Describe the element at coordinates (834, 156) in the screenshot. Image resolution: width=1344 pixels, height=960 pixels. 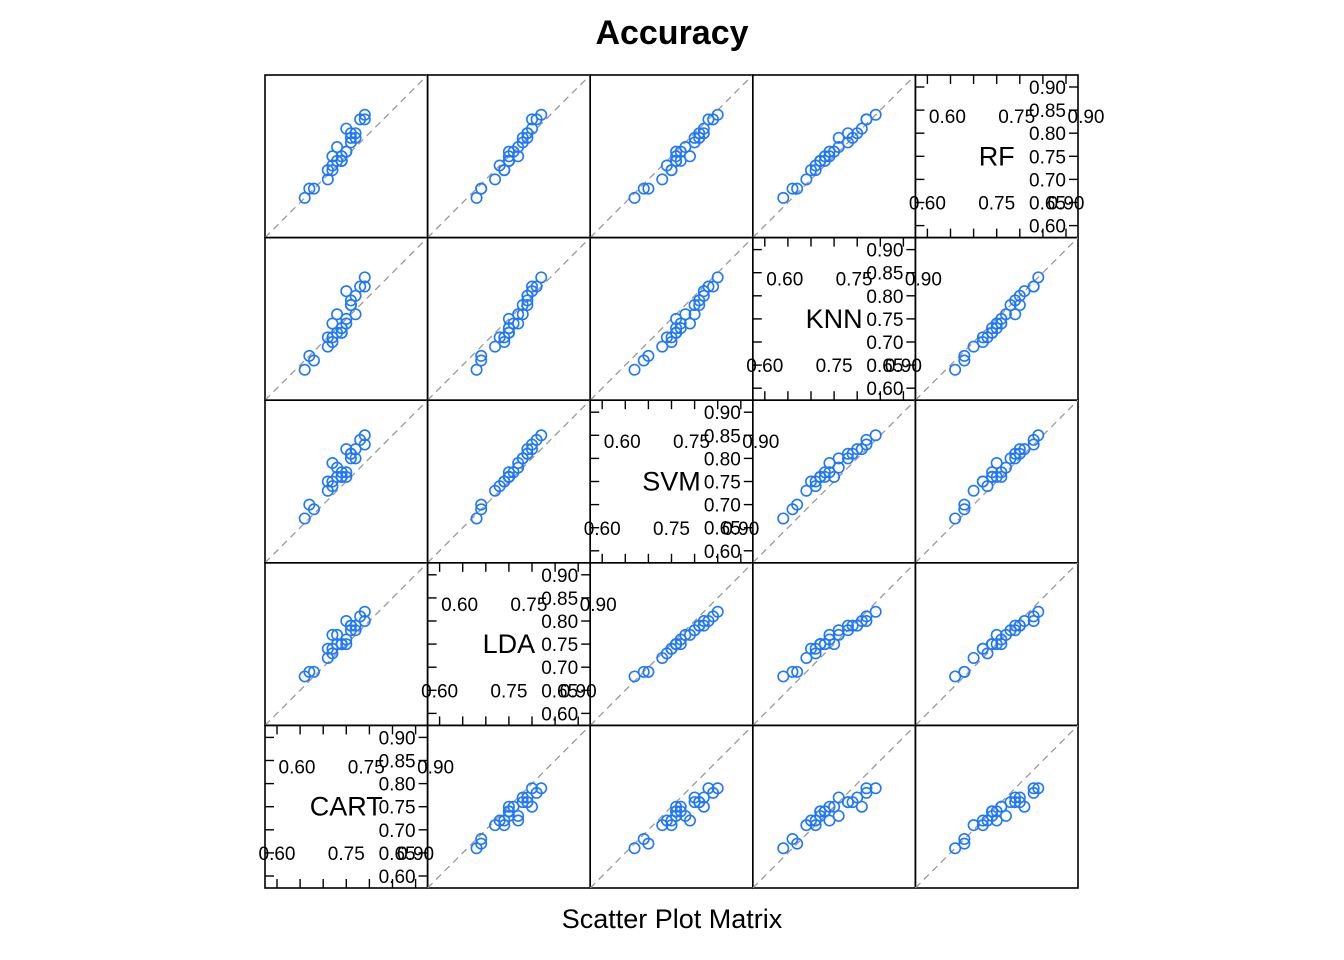
I see `panel-rf-vs-knn` at that location.